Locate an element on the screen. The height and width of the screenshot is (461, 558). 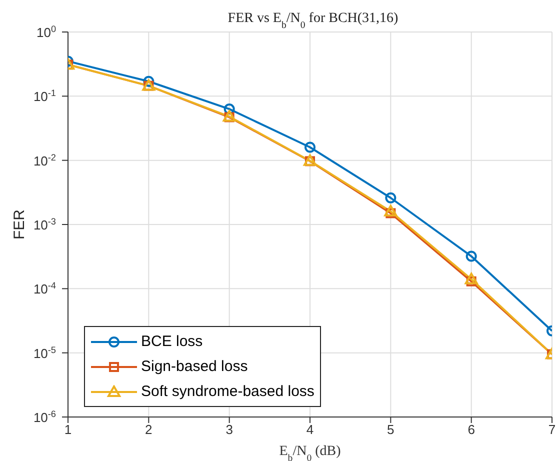
x-tick-label: 7 is located at coordinates (552, 430).